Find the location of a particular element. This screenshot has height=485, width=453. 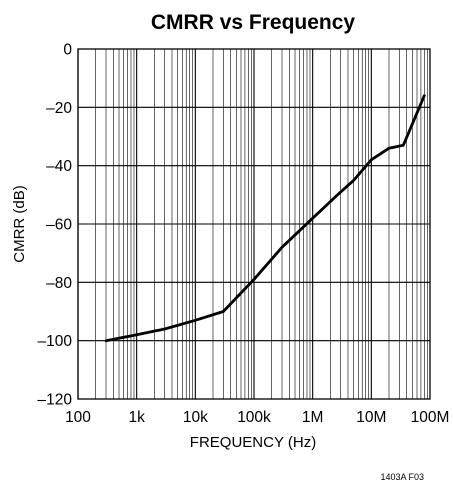

x-tick-label: 10k is located at coordinates (195, 417).